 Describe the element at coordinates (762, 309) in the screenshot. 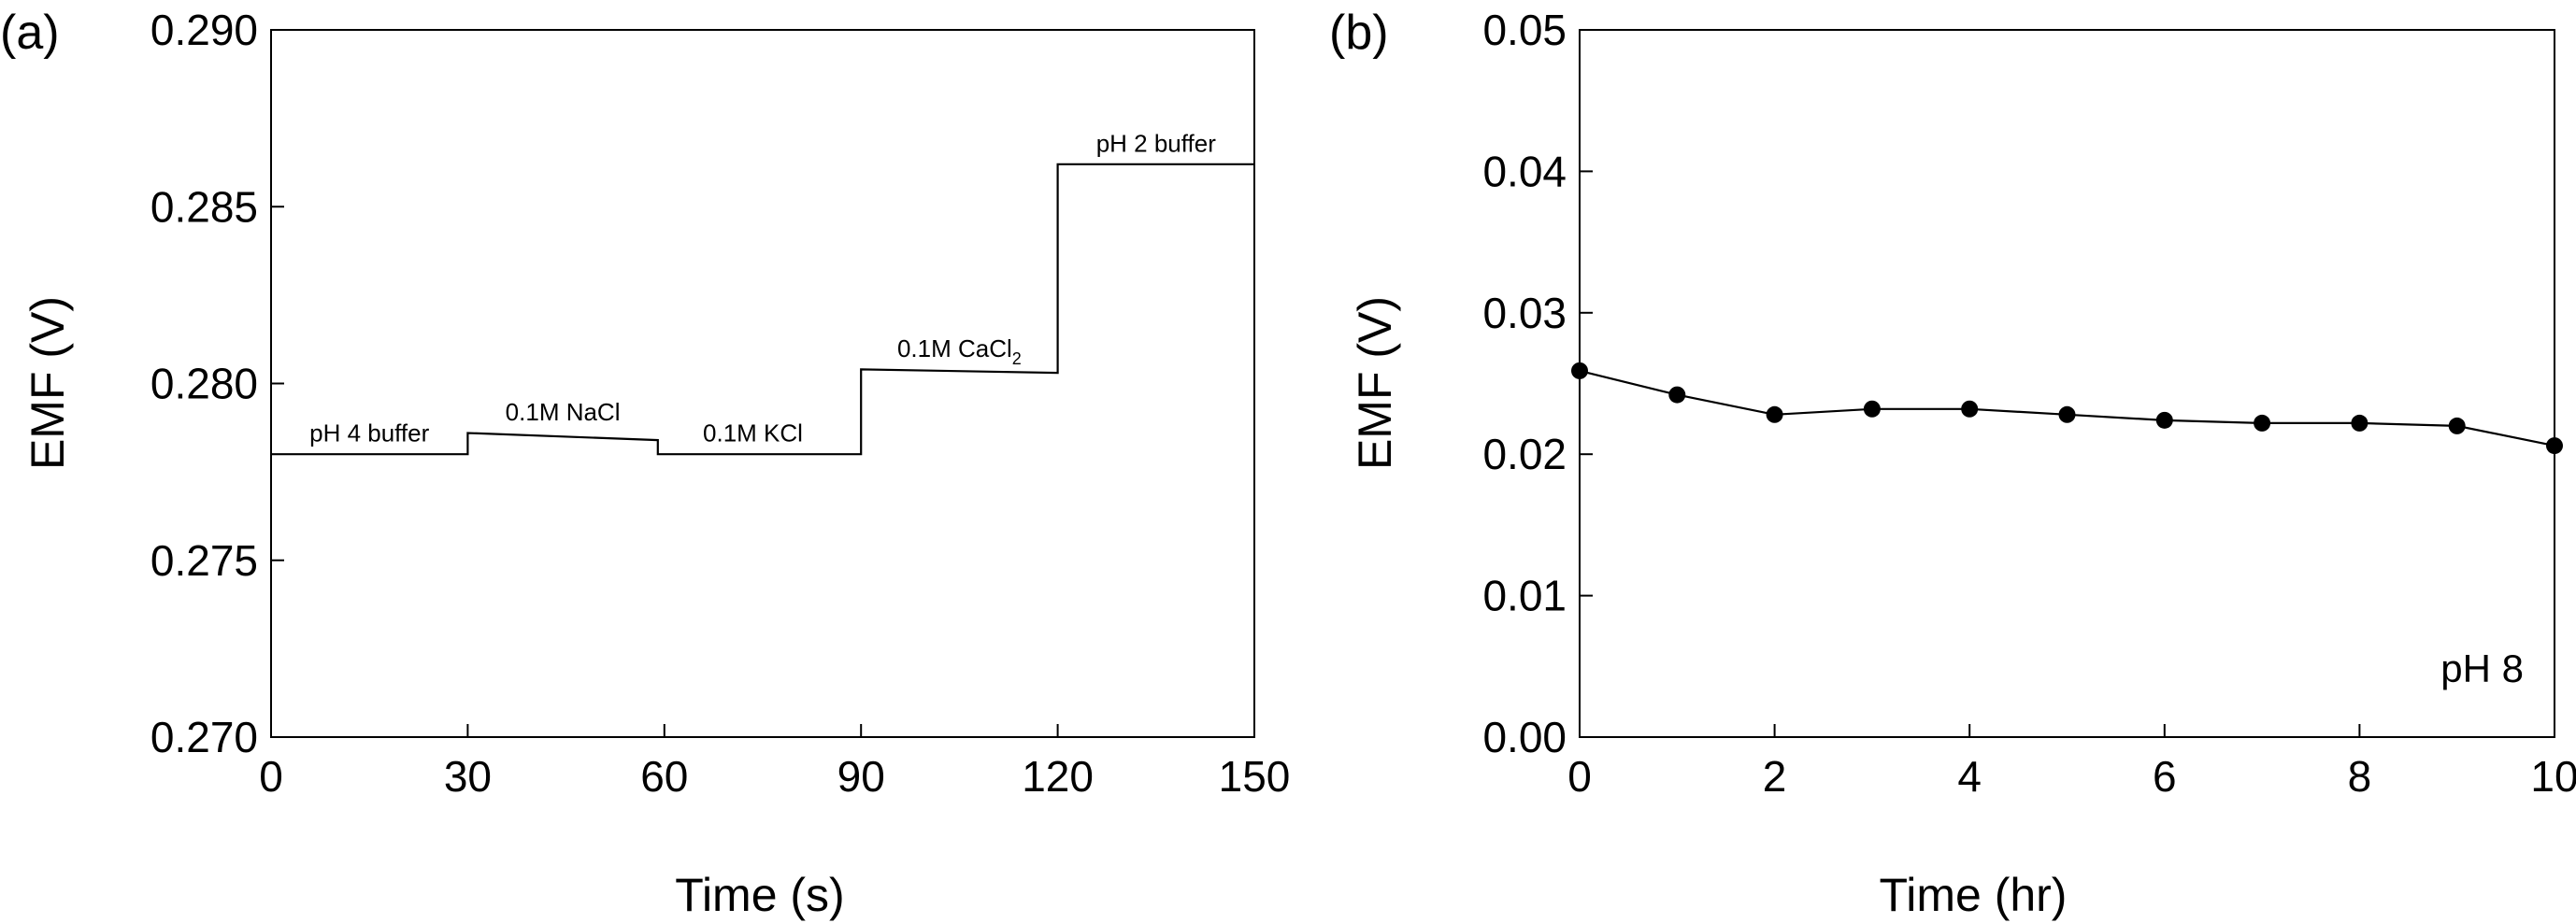

I see `series-line-a` at that location.